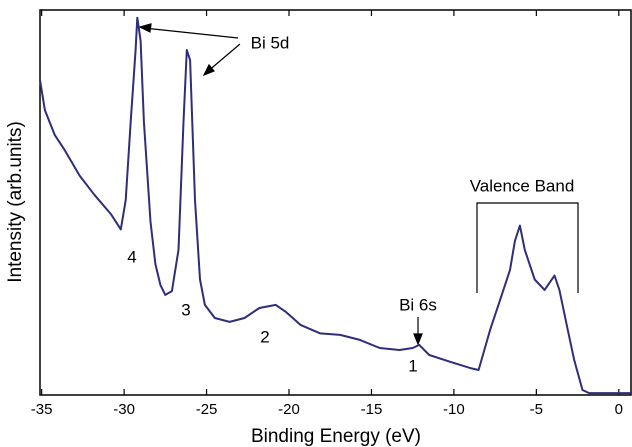 The width and height of the screenshot is (632, 447). I want to click on x-tick-label: -5, so click(536, 409).